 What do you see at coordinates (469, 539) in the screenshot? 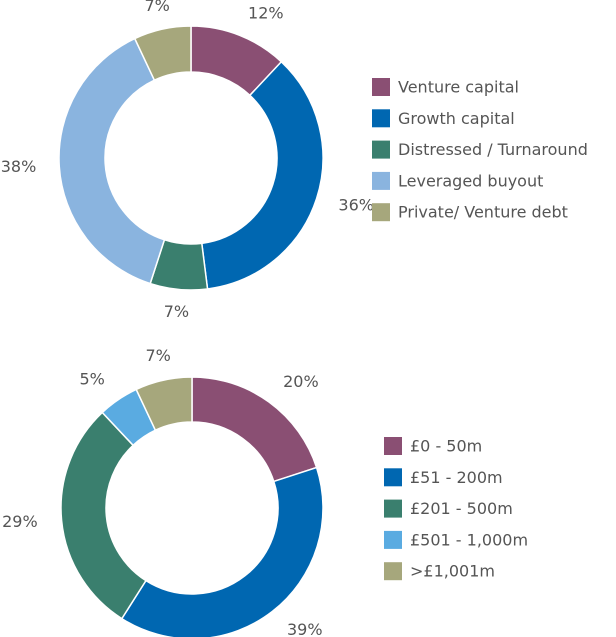
I see `legend-label: £501 - 1,000m` at bounding box center [469, 539].